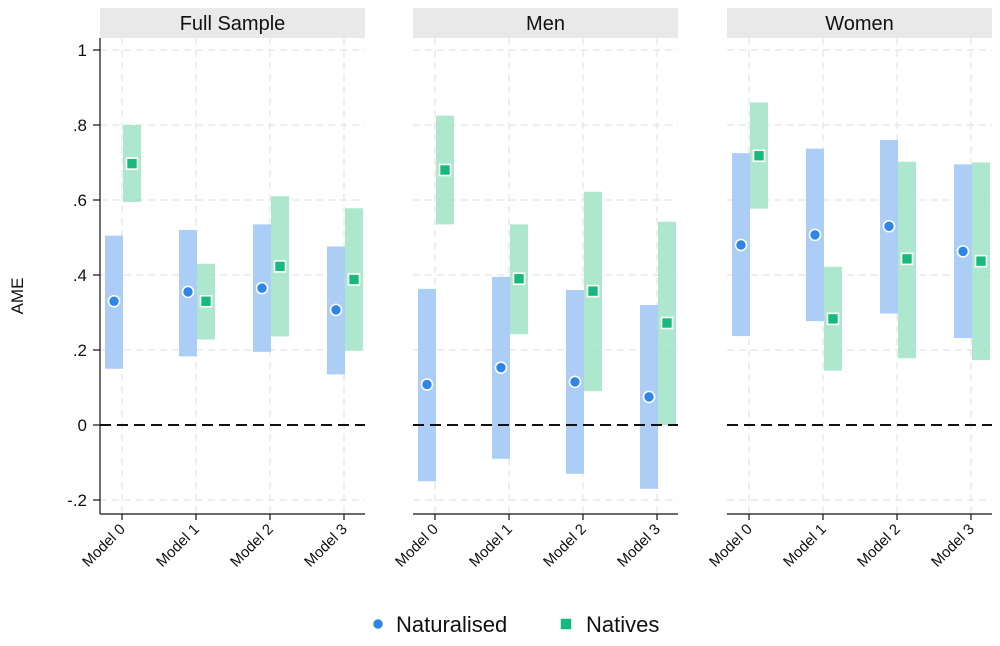 The image size is (1000, 646). What do you see at coordinates (77, 500) in the screenshot?
I see `y-tick-label: -.2` at bounding box center [77, 500].